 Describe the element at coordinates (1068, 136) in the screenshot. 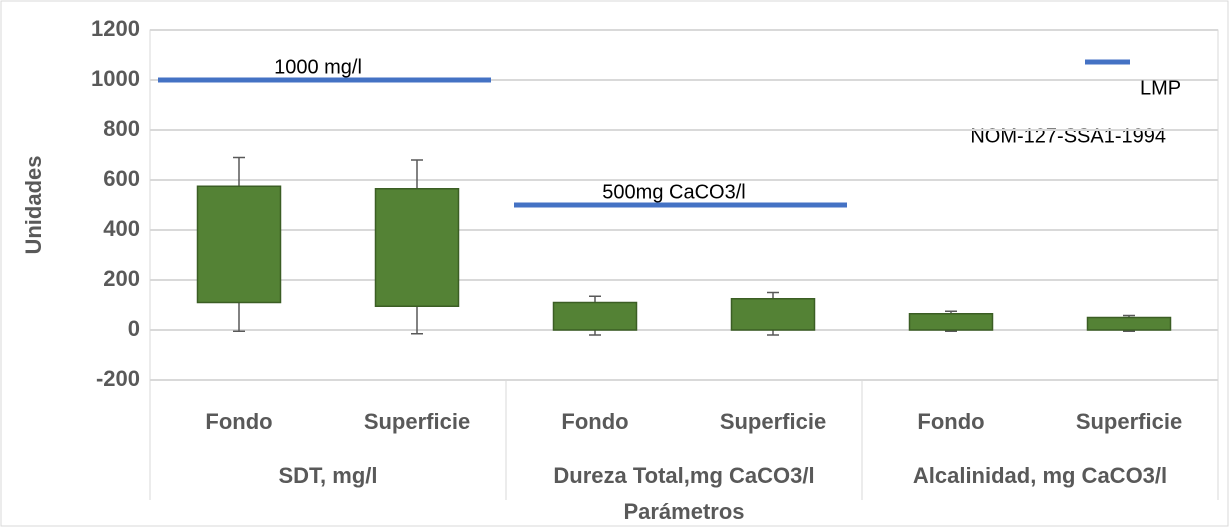

I see `annotation: NOM-127-SSA1-1994` at that location.